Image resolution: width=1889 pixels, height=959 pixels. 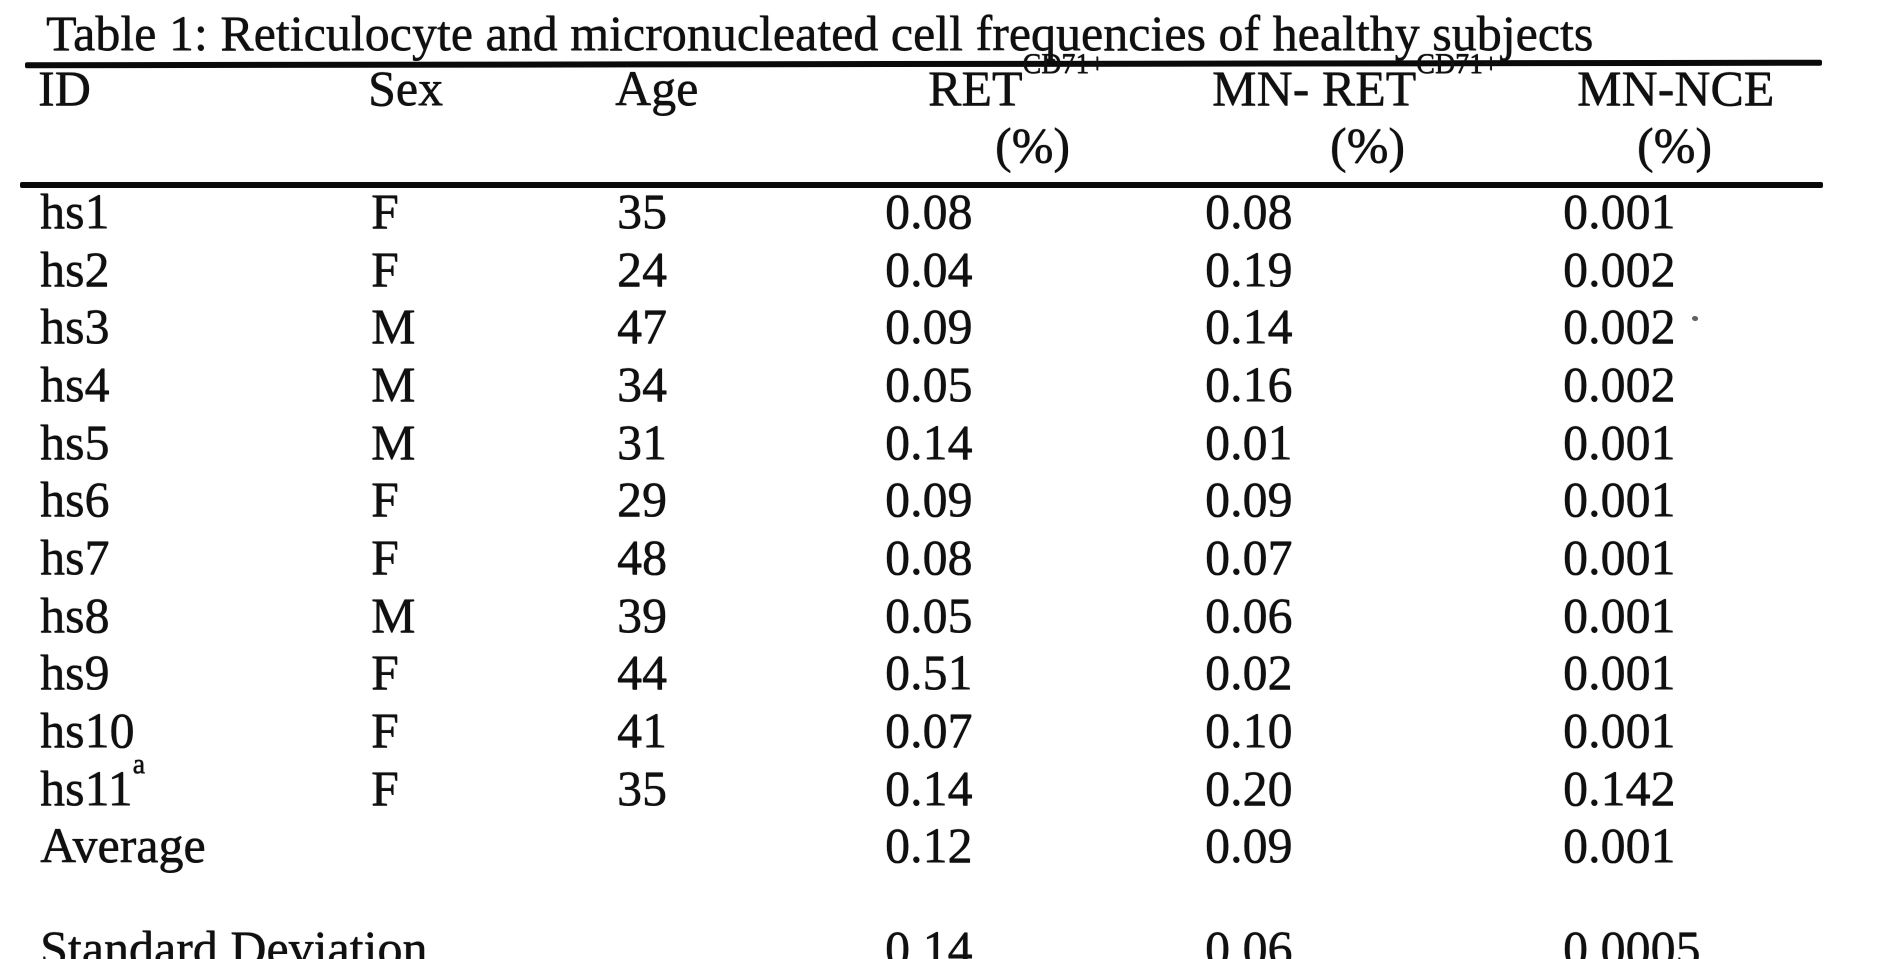 I want to click on table-row: hs1 F 35 0.08 0.08 0.001, so click(x=944, y=214).